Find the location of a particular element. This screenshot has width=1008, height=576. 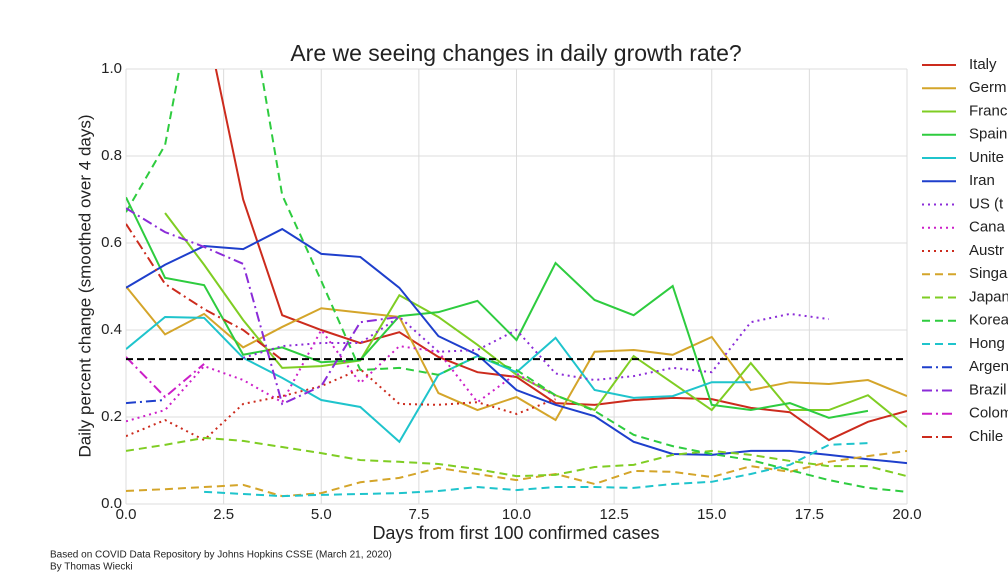

y-tick-label: 0.0 is located at coordinates (111, 503).